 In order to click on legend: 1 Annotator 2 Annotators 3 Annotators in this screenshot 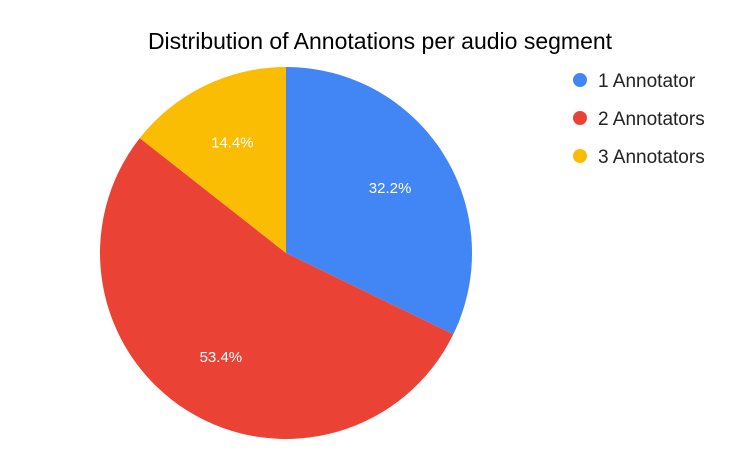, I will do `click(639, 119)`.